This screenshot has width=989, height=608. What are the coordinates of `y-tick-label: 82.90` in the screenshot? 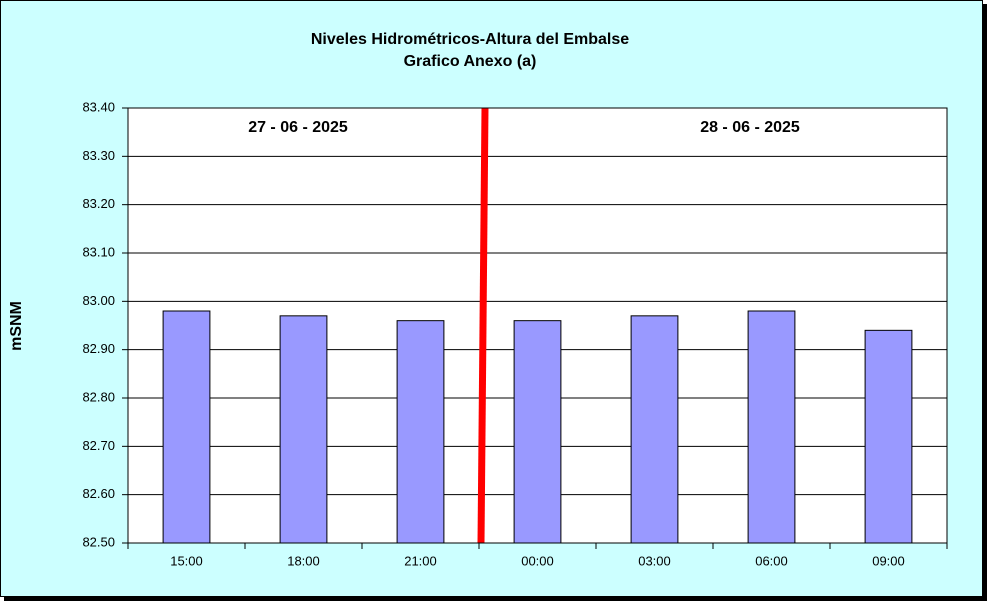 It's located at (98, 348).